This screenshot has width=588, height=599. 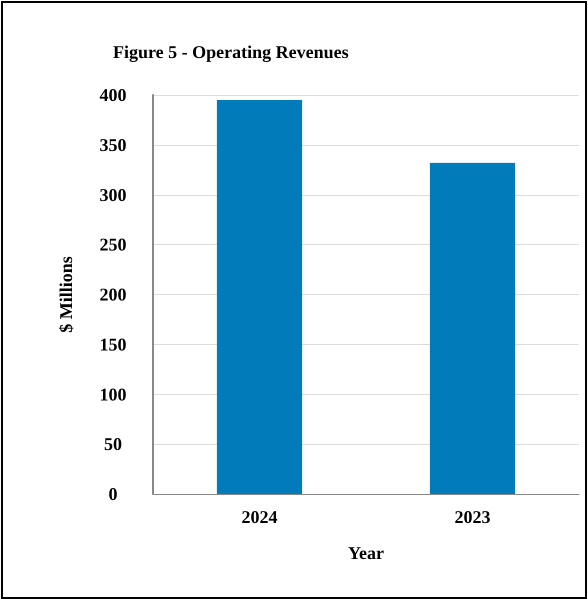 What do you see at coordinates (113, 95) in the screenshot?
I see `y-tick-label: 400` at bounding box center [113, 95].